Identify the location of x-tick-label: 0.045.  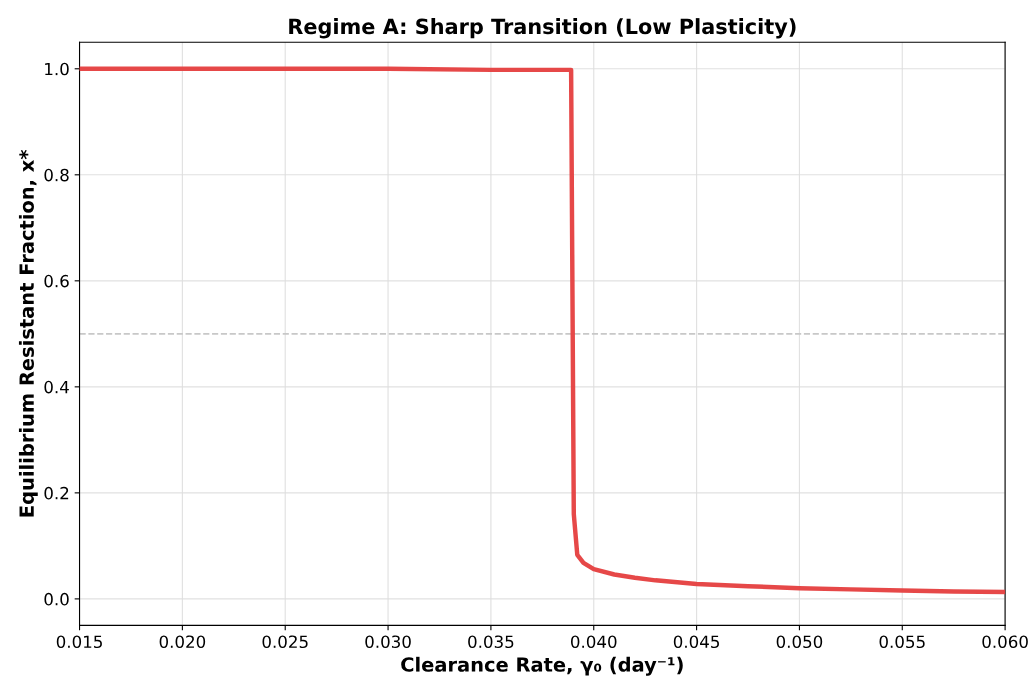
(696, 642).